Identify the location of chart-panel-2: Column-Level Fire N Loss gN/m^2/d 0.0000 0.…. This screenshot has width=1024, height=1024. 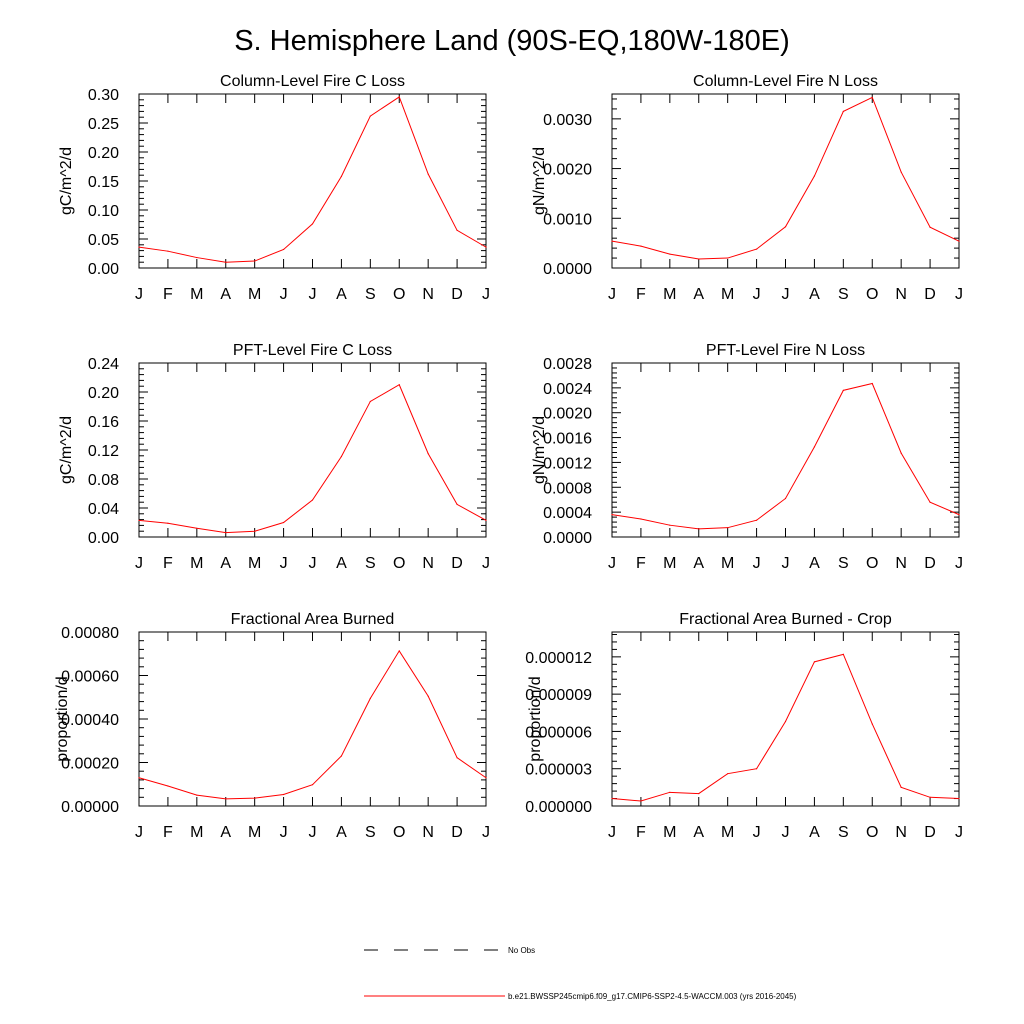
(747, 188).